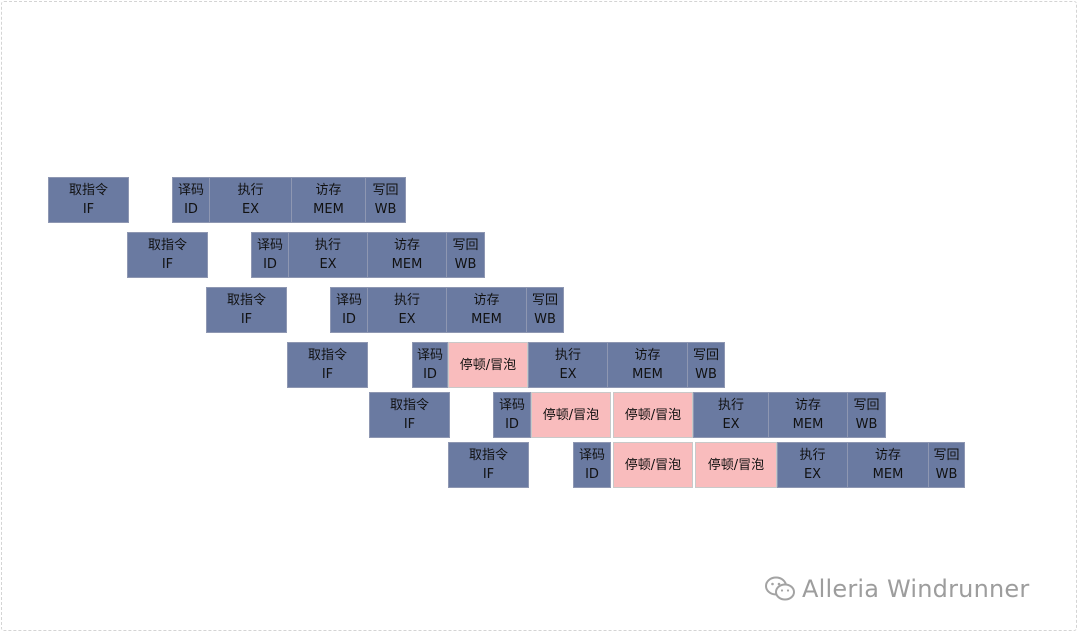 The height and width of the screenshot is (634, 1080). Describe the element at coordinates (648, 365) in the screenshot. I see `stage-mem-row4: 访存 MEM` at that location.